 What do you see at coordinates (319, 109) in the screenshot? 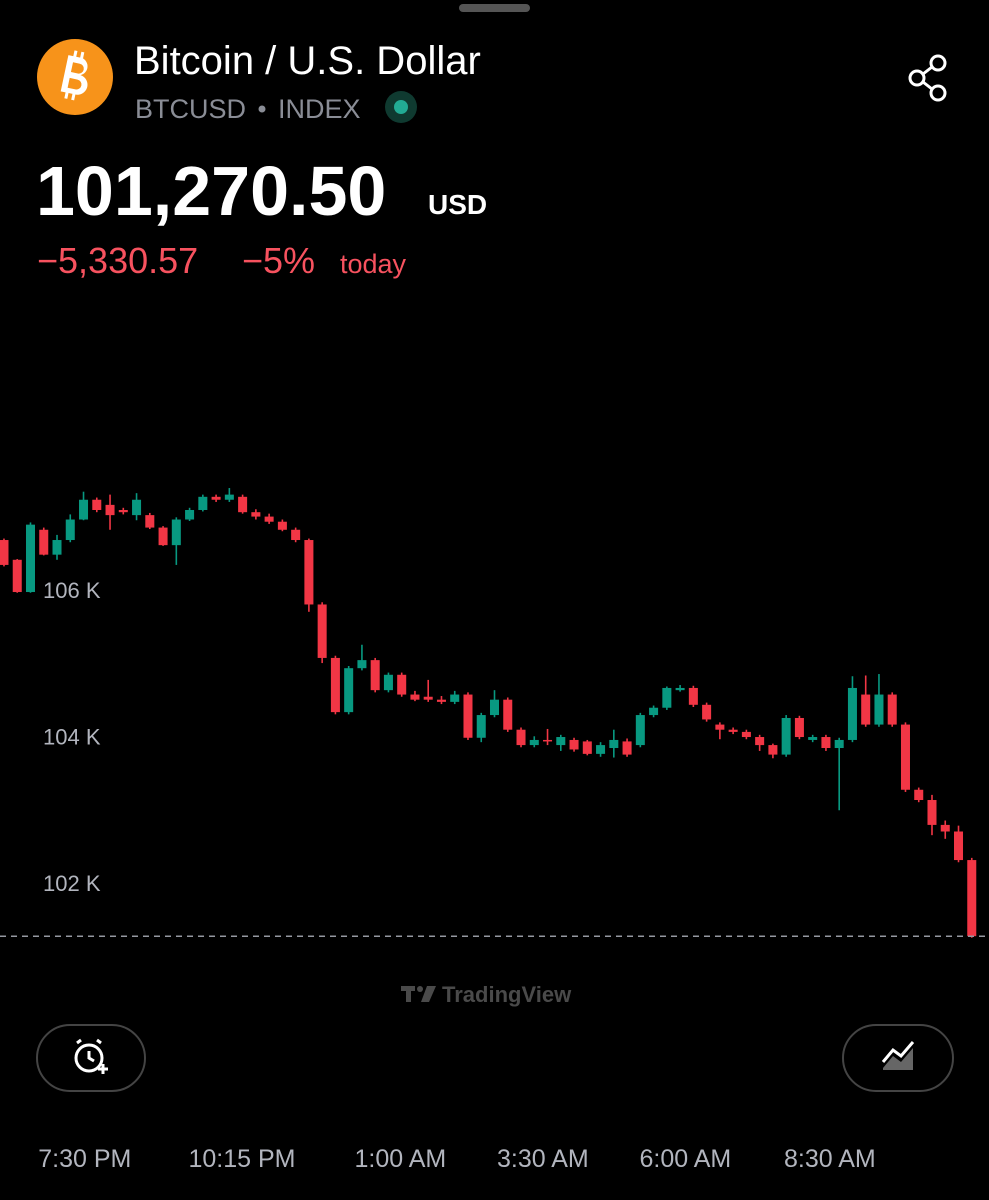
I see `exchange: INDEX` at bounding box center [319, 109].